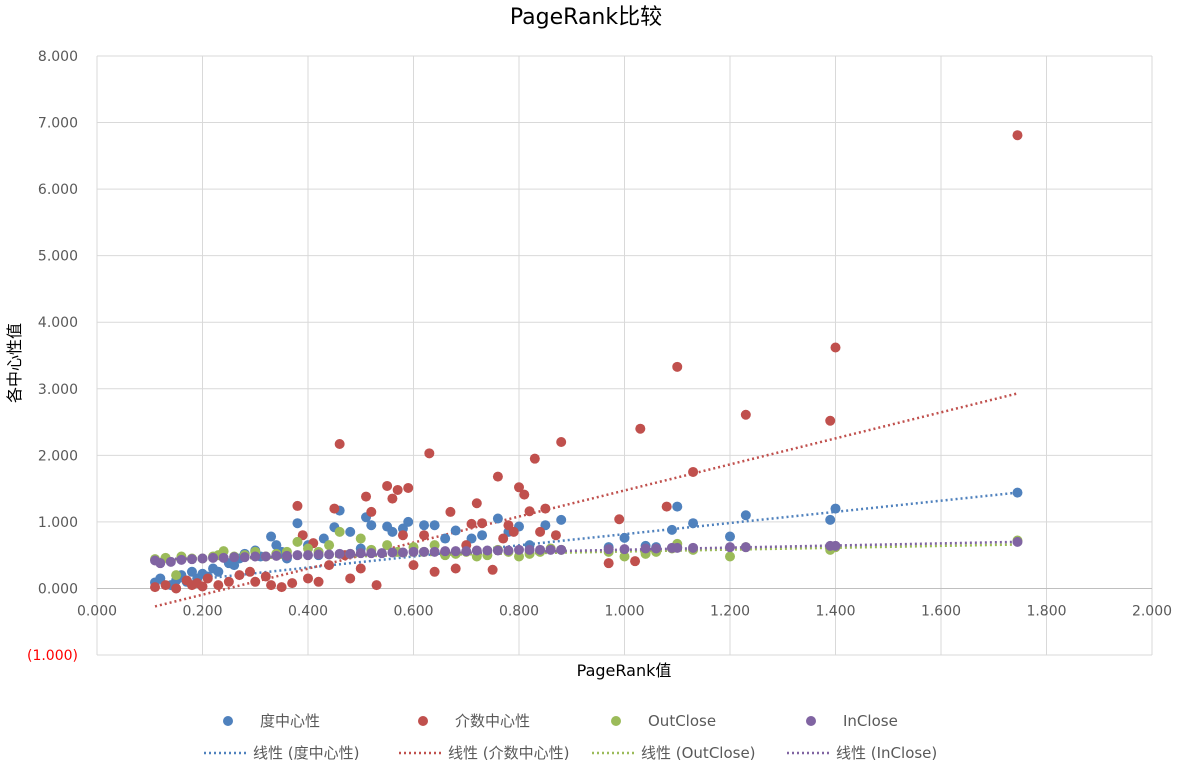  What do you see at coordinates (58, 589) in the screenshot?
I see `y-tick-label: 0.000` at bounding box center [58, 589].